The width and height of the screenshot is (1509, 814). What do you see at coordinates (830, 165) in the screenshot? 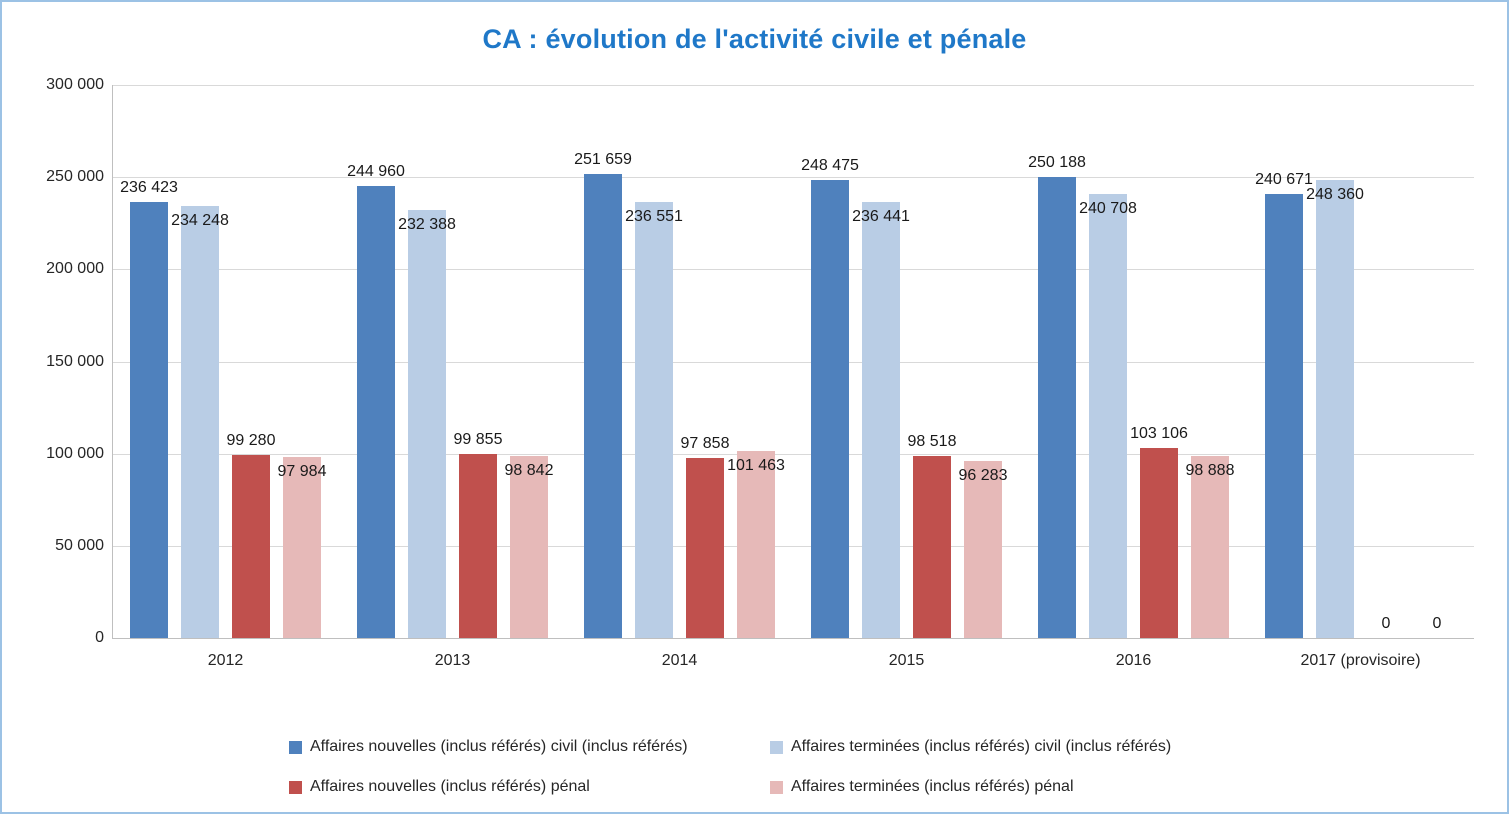
I see `bar-value-label: 248 475` at bounding box center [830, 165].